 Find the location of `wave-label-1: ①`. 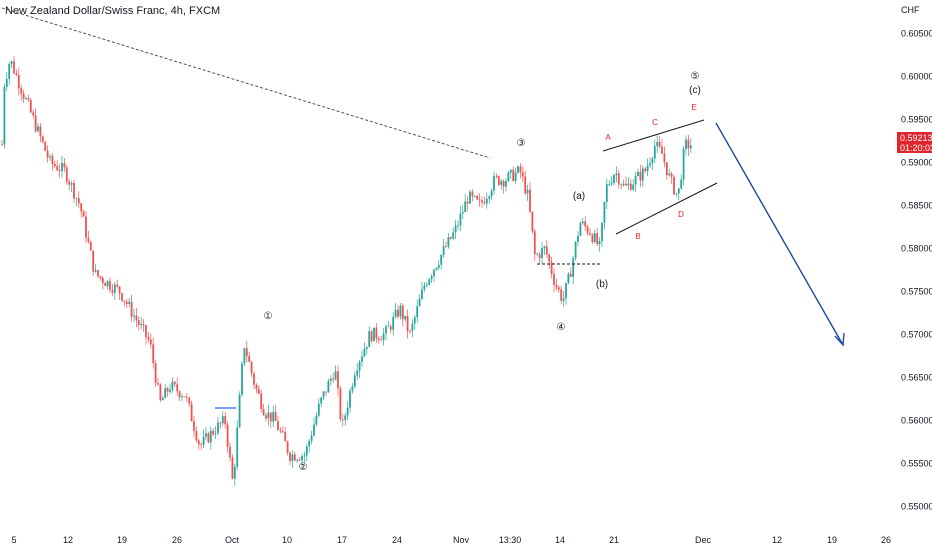

wave-label-1: ① is located at coordinates (268, 316).